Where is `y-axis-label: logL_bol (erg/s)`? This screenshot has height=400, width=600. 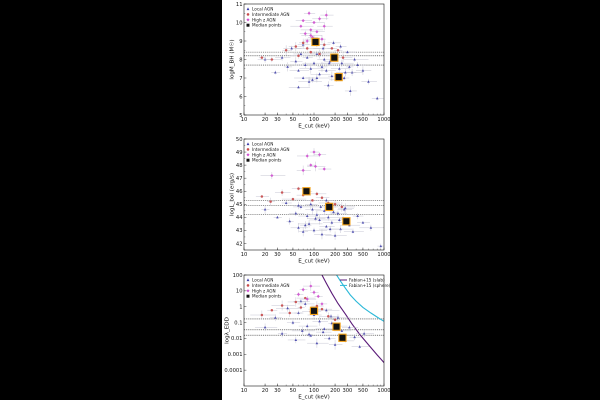
y-axis-label: logL_bol (erg/s) is located at coordinates (233, 194).